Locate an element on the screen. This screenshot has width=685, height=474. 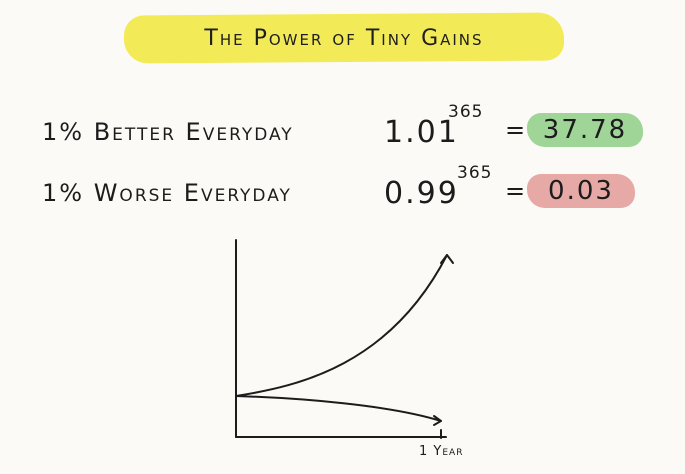
page-title: The Power of Tiny Gains is located at coordinates (344, 38).